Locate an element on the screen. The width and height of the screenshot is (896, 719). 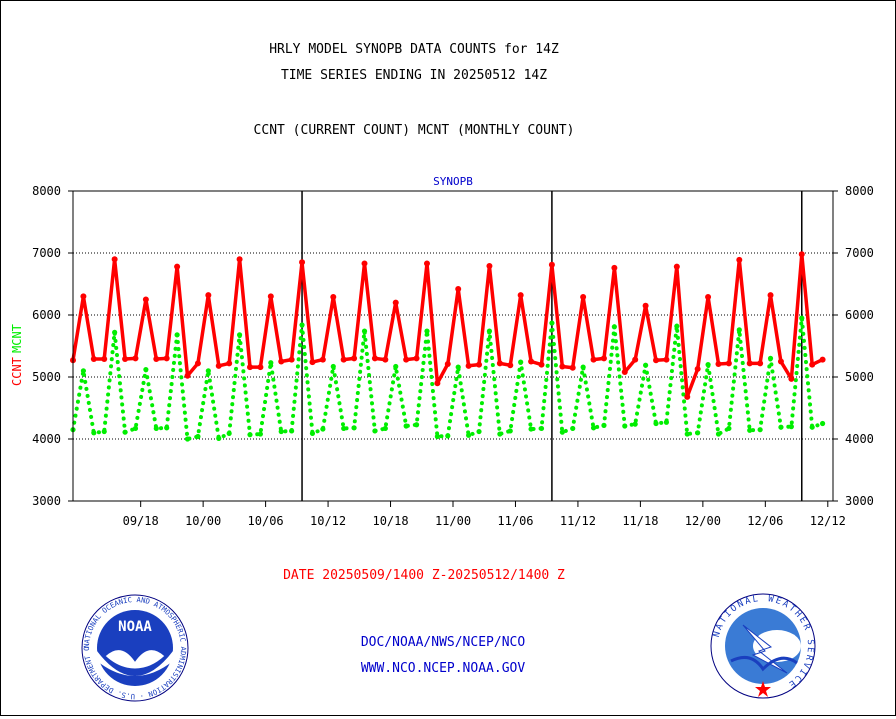
url-line: WWW.NCO.NCEP.NOAA.GOV is located at coordinates (443, 668).